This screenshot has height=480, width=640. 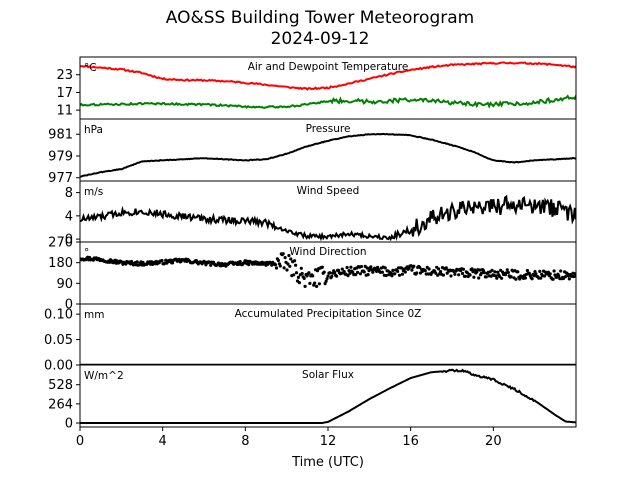 I want to click on chart-title: AO&SS Building Tower Meteorogram, so click(x=320, y=18).